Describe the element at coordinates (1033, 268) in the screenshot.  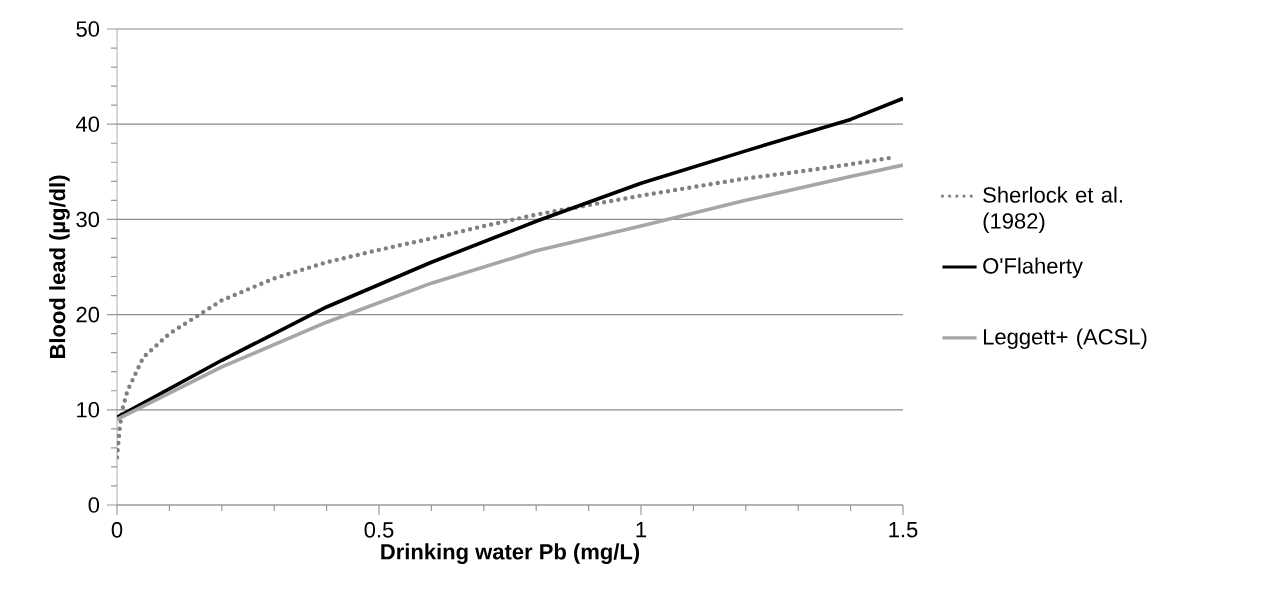
I see `legend-label: O'Flaherty` at that location.